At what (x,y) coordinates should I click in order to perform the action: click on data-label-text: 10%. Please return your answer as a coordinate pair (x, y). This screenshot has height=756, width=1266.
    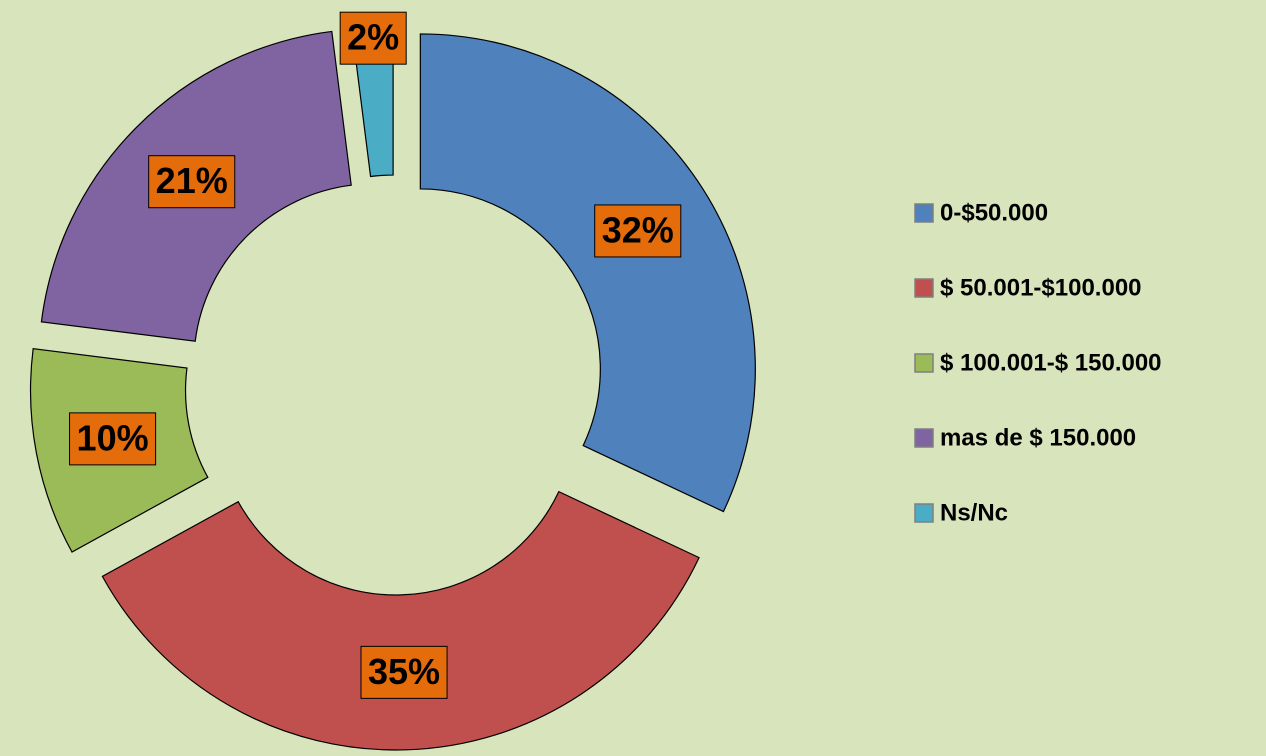
    Looking at the image, I should click on (113, 437).